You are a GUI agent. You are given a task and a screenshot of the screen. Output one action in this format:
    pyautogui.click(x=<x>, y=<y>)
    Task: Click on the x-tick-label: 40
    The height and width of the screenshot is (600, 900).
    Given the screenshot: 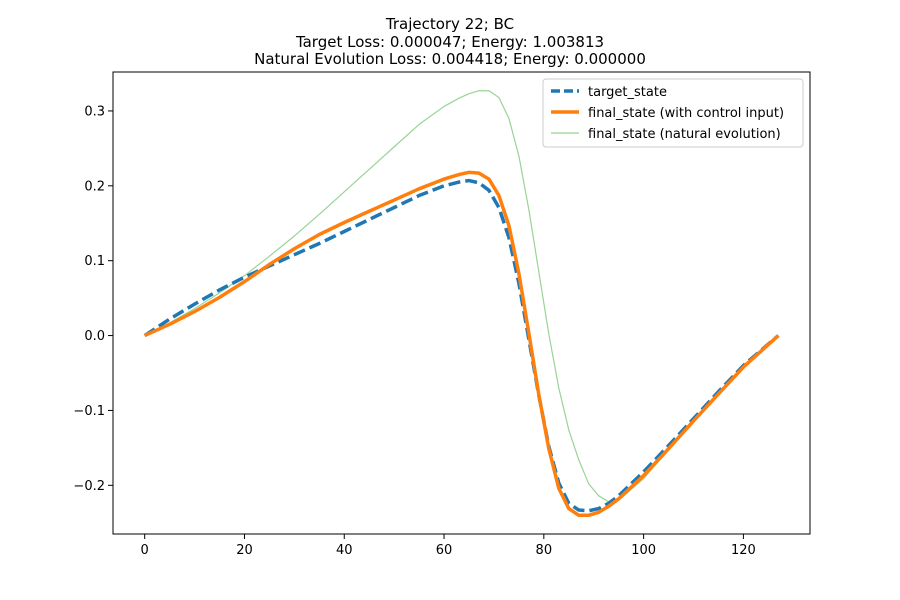 What is the action you would take?
    pyautogui.click(x=344, y=550)
    